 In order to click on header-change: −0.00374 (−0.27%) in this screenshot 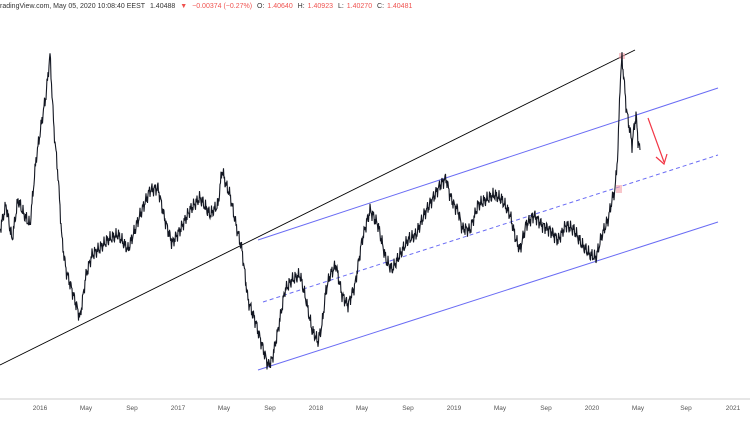, I will do `click(222, 6)`.